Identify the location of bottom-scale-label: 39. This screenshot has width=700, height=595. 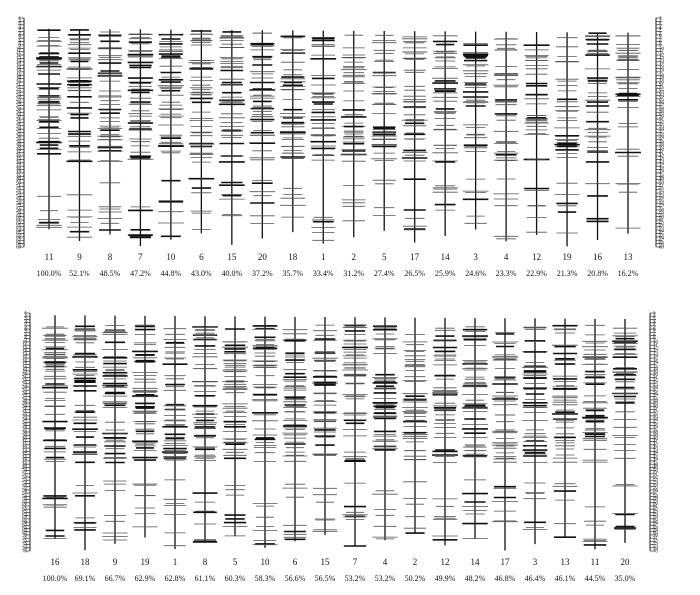
(656, 436).